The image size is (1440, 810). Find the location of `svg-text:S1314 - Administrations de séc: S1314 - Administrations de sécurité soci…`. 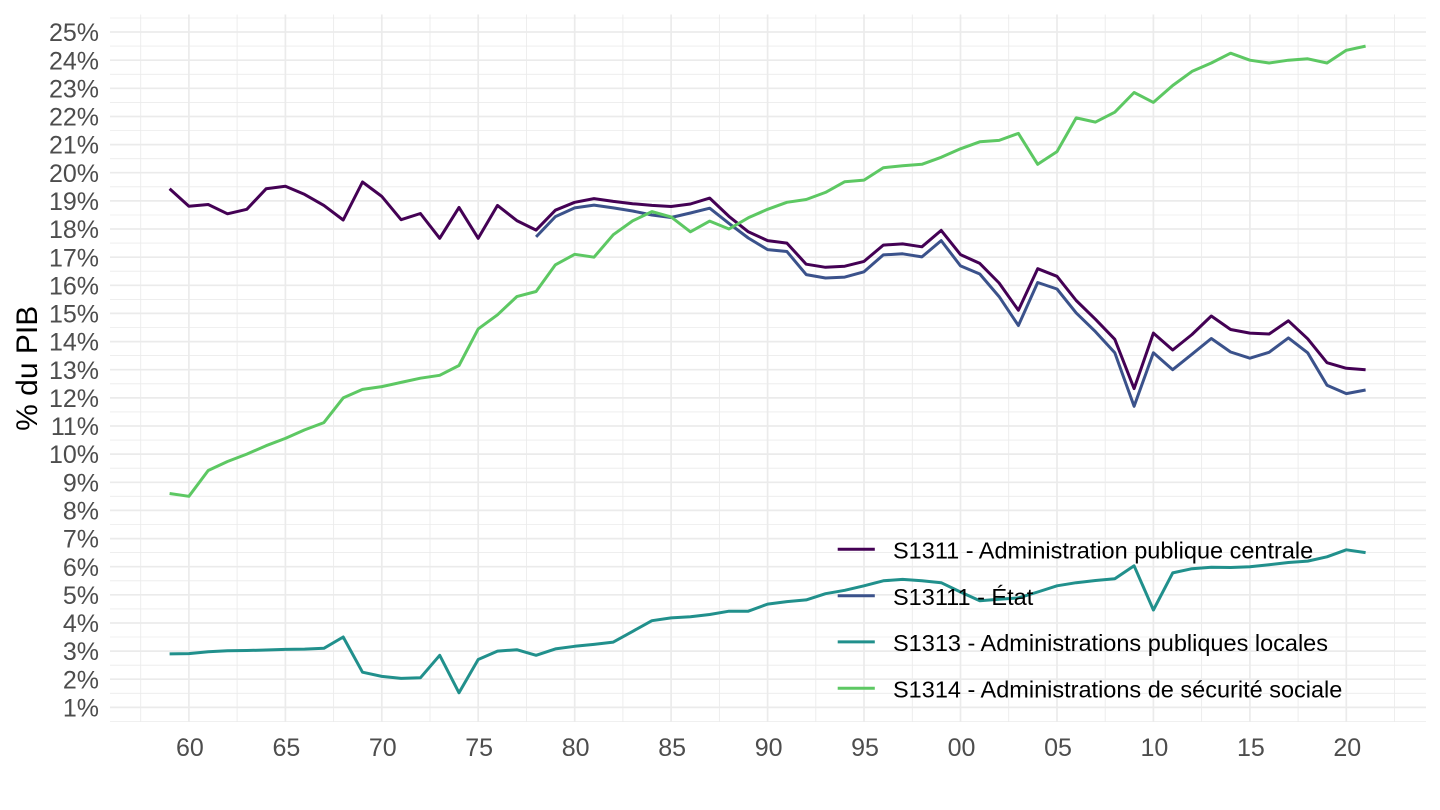

svg-text:S1314 - Administrations de séc: S1314 - Administrations de sécurité soci… is located at coordinates (1117, 689).